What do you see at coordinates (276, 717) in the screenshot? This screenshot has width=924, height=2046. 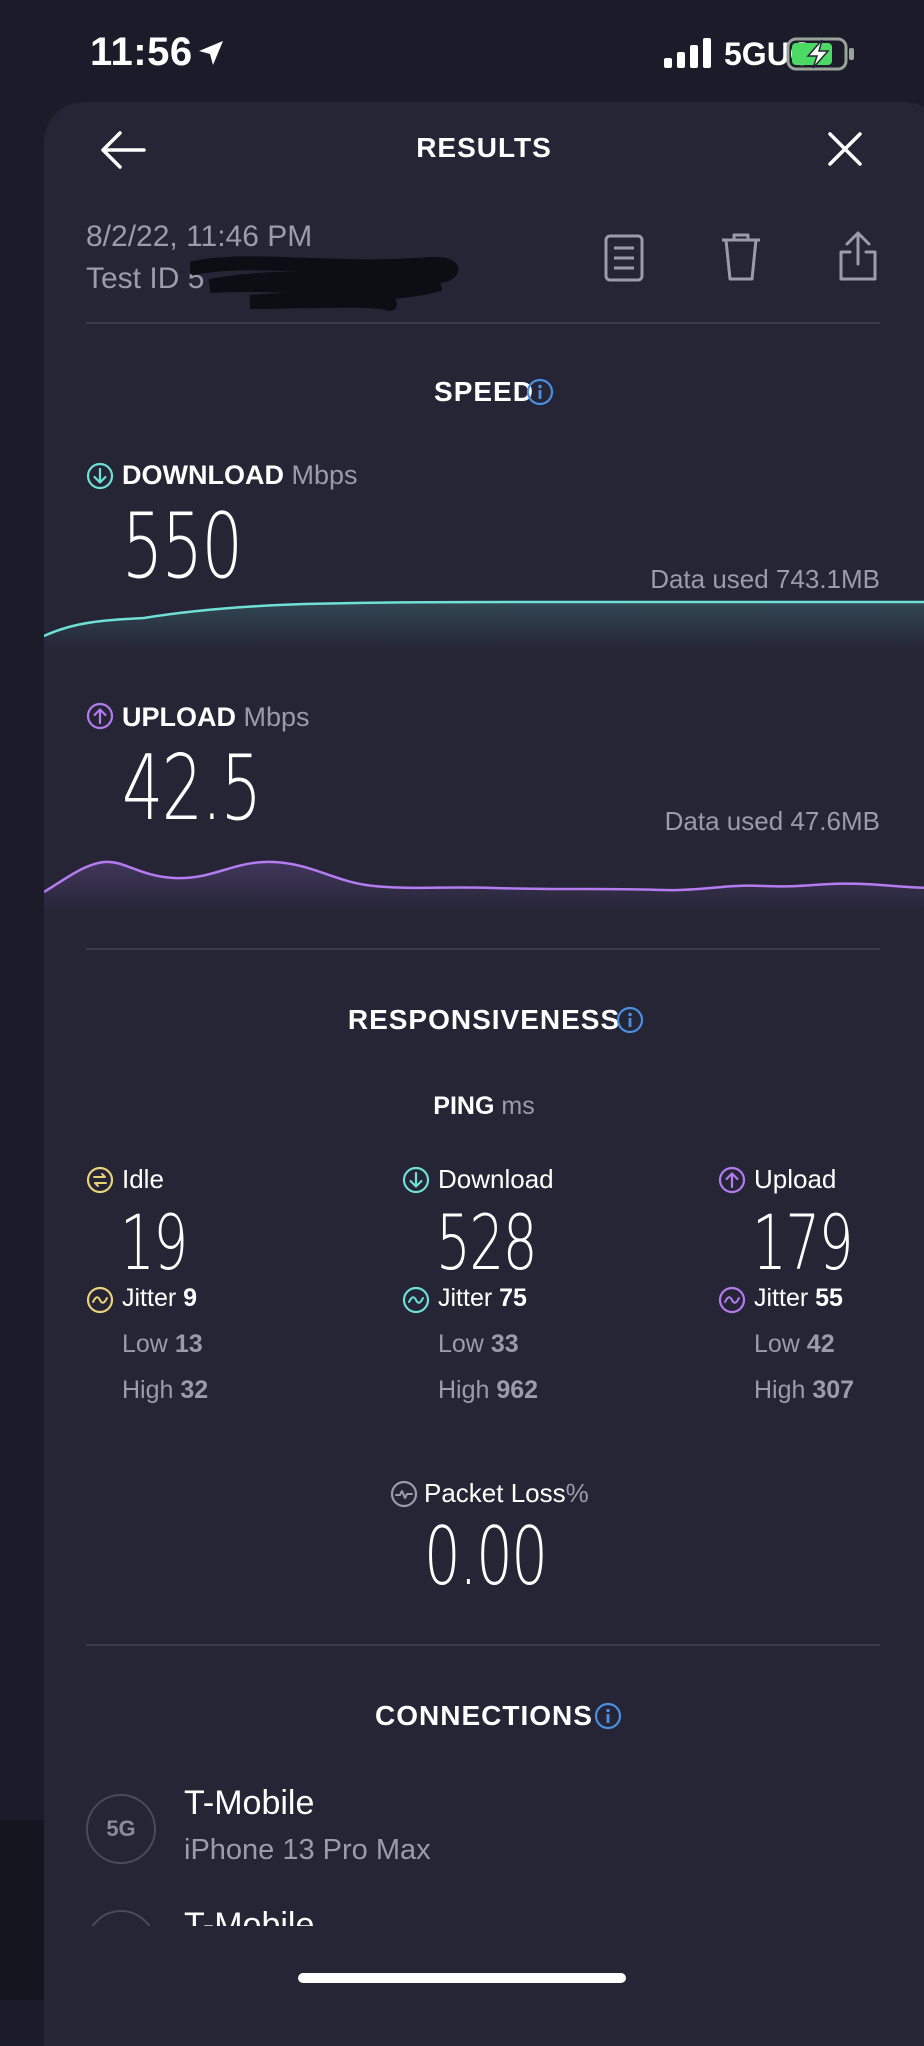 I see `upload-unit: Mbps` at bounding box center [276, 717].